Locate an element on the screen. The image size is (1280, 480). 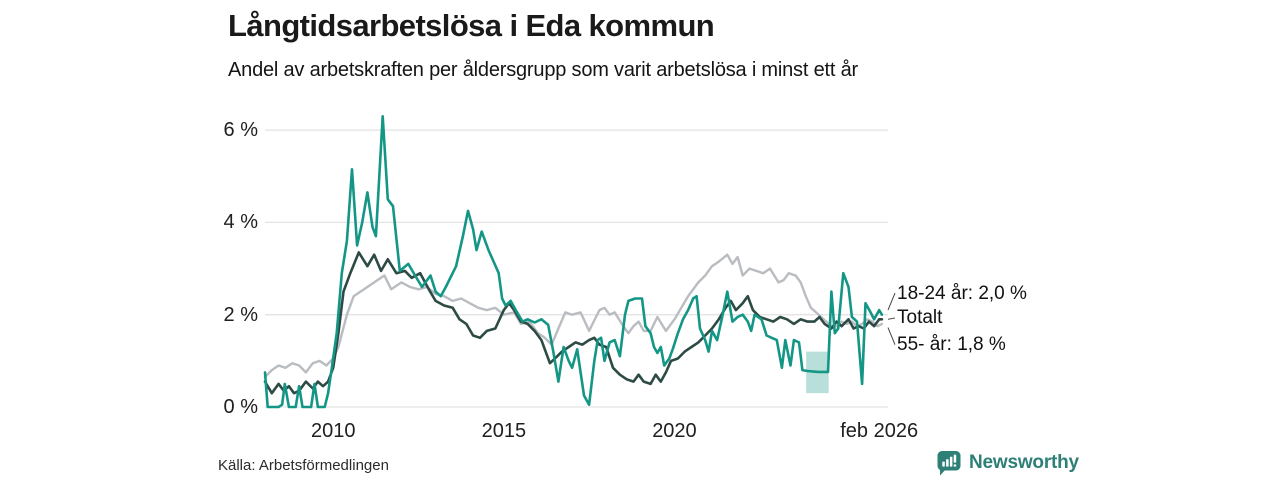
brand-name: Newsworthy is located at coordinates (1024, 462).